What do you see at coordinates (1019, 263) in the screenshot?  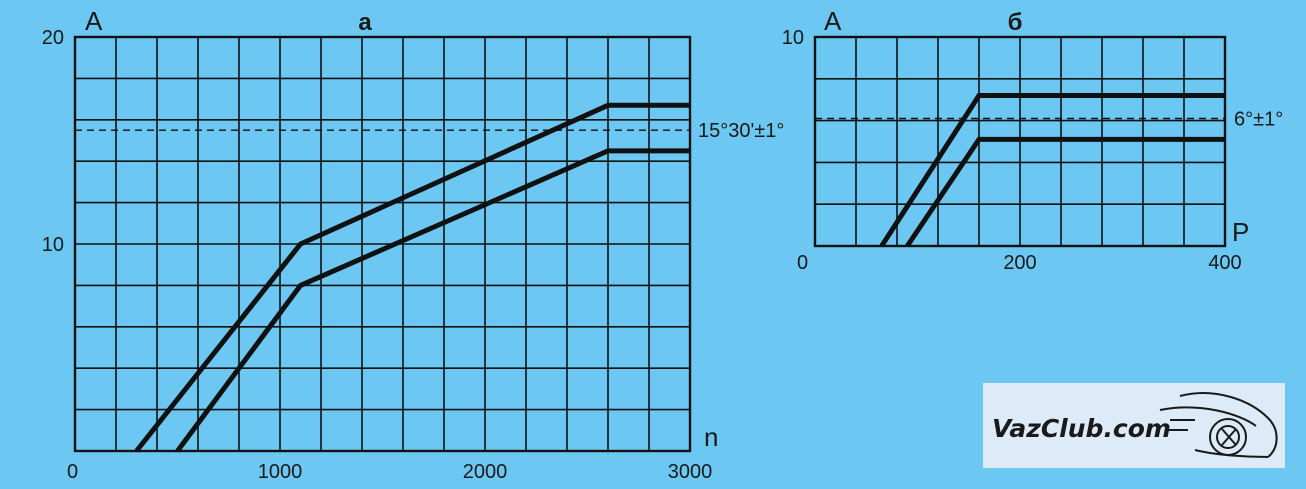 I see `x-tick-label: 200` at bounding box center [1019, 263].